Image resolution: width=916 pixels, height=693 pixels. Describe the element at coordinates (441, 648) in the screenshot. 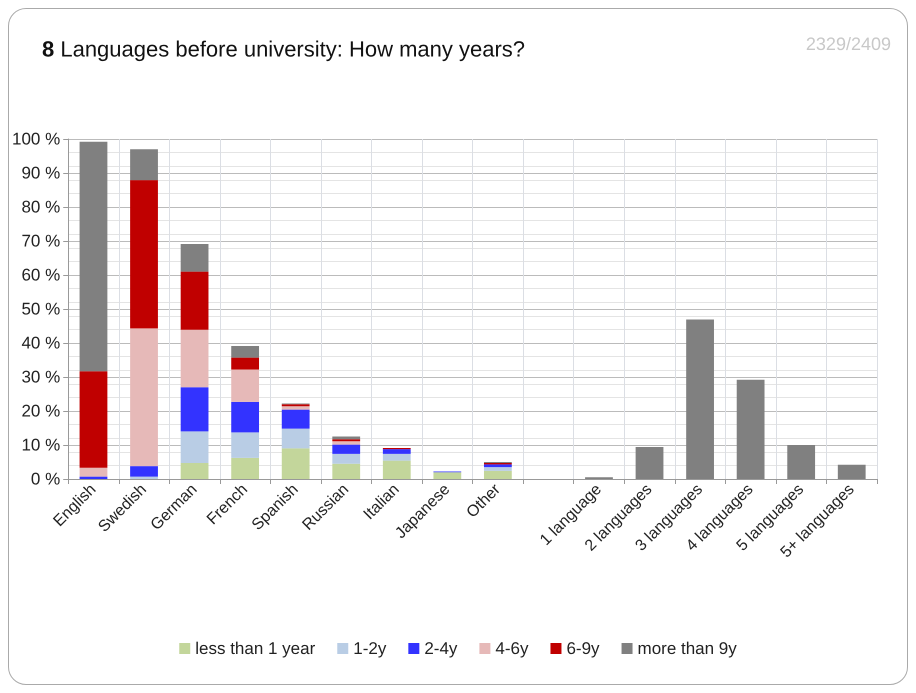

I see `legend-label: 2-4y` at that location.